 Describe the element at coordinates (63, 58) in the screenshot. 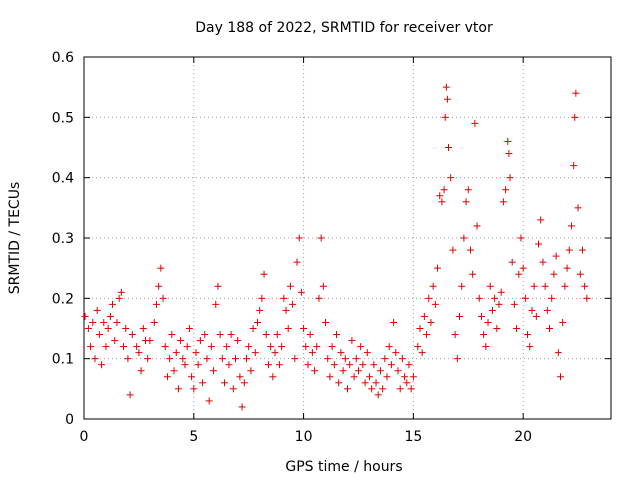

I see `y-tick-label: 0.6` at that location.